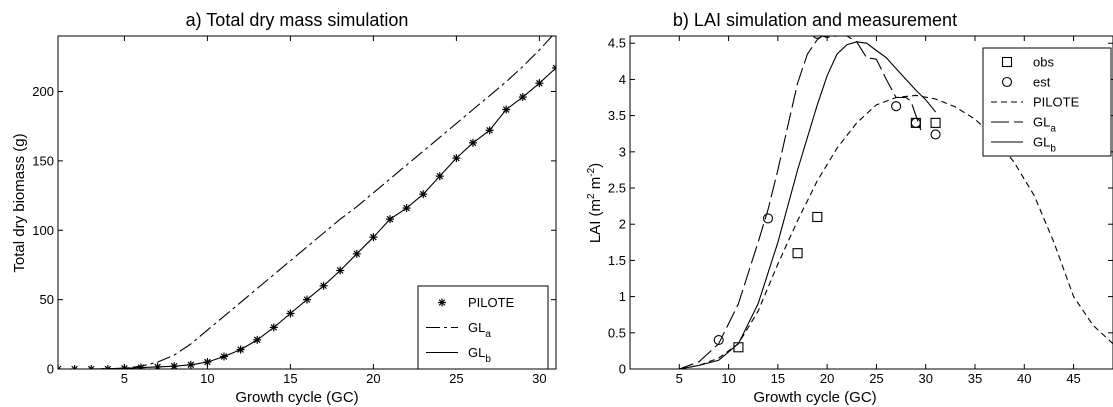 The image size is (1113, 407). Describe the element at coordinates (1042, 82) in the screenshot. I see `legend-label: est` at that location.